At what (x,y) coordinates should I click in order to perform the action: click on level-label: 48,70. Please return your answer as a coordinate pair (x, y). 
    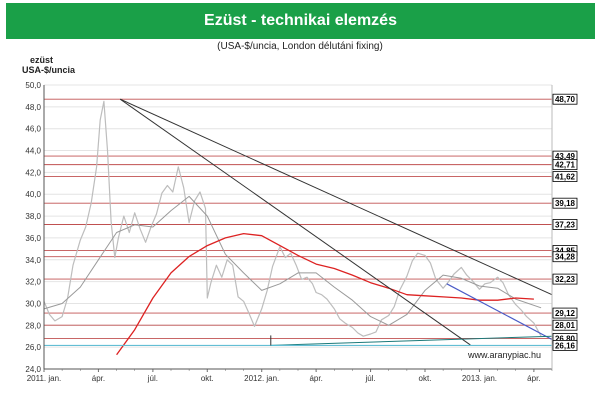
    Looking at the image, I should click on (565, 99).